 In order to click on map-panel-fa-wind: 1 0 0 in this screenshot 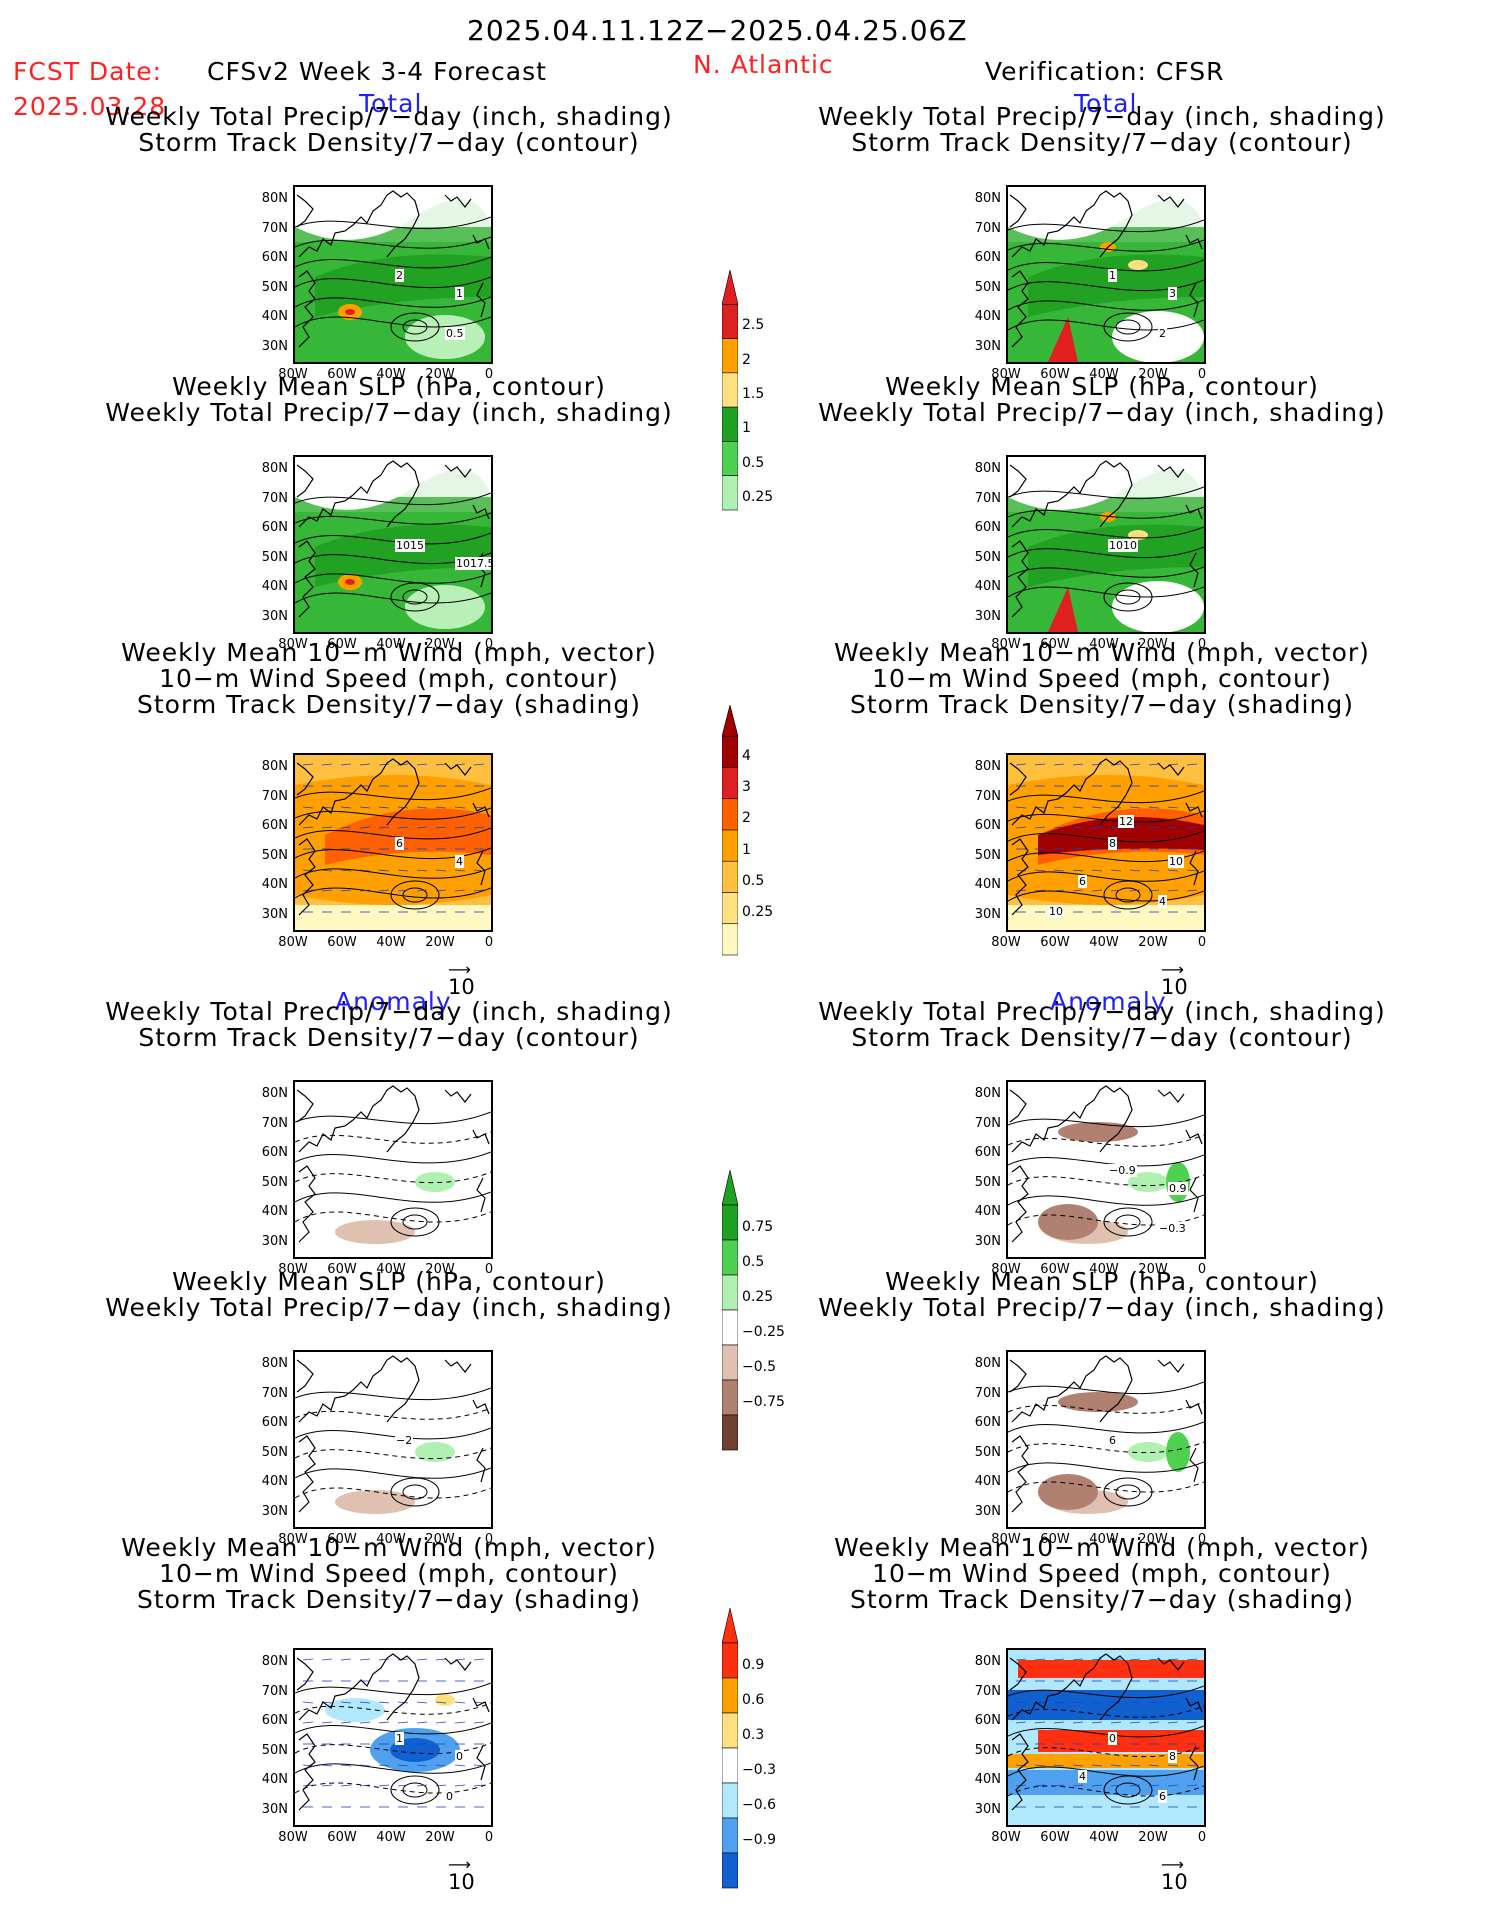, I will do `click(393, 1737)`.